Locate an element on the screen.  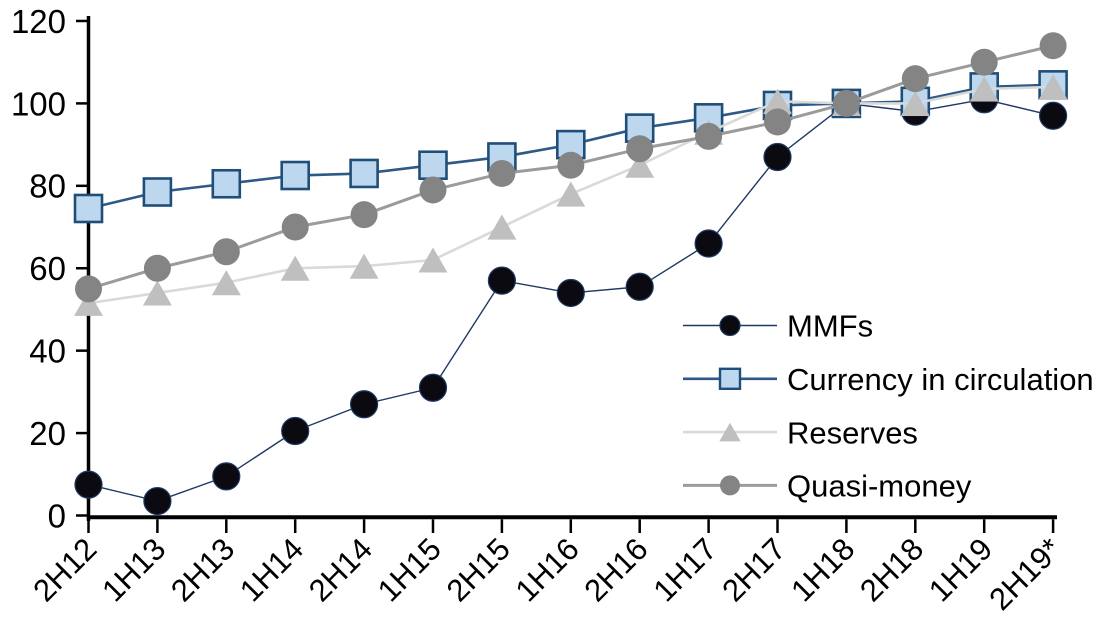
data-point-quasi-money-2H17 is located at coordinates (777, 122).